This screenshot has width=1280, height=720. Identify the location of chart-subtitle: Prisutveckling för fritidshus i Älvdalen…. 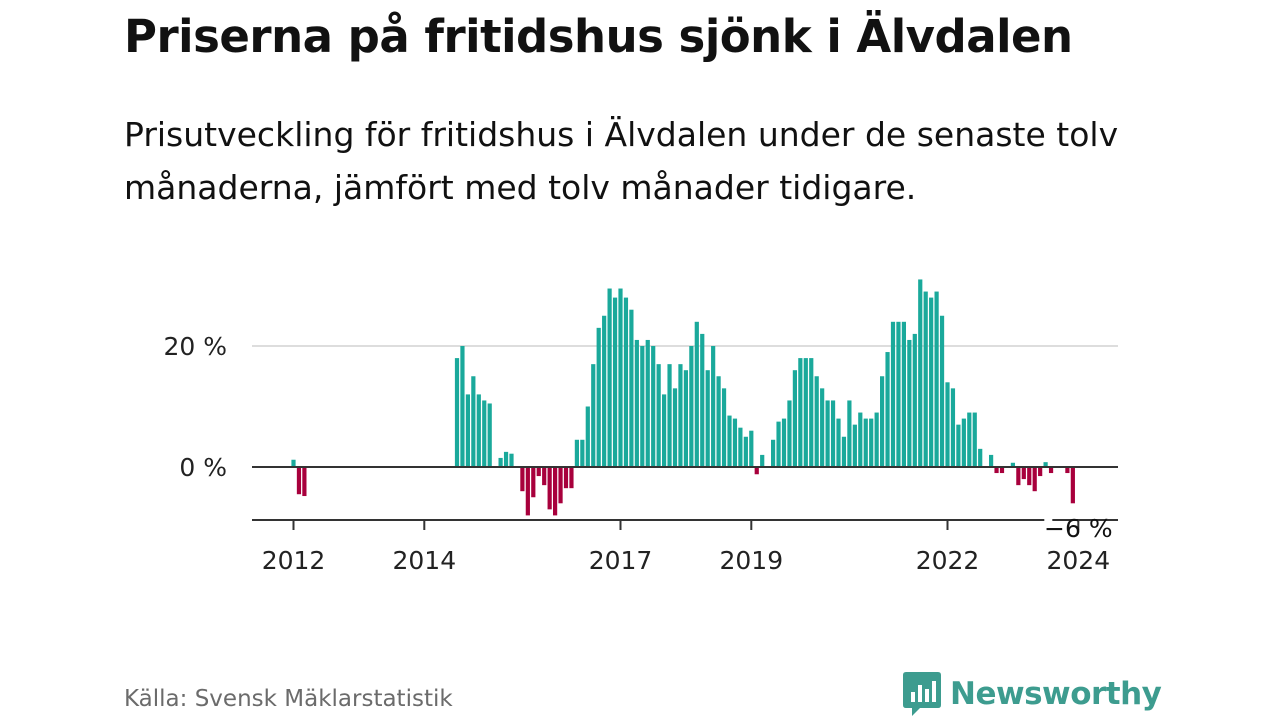
(621, 161).